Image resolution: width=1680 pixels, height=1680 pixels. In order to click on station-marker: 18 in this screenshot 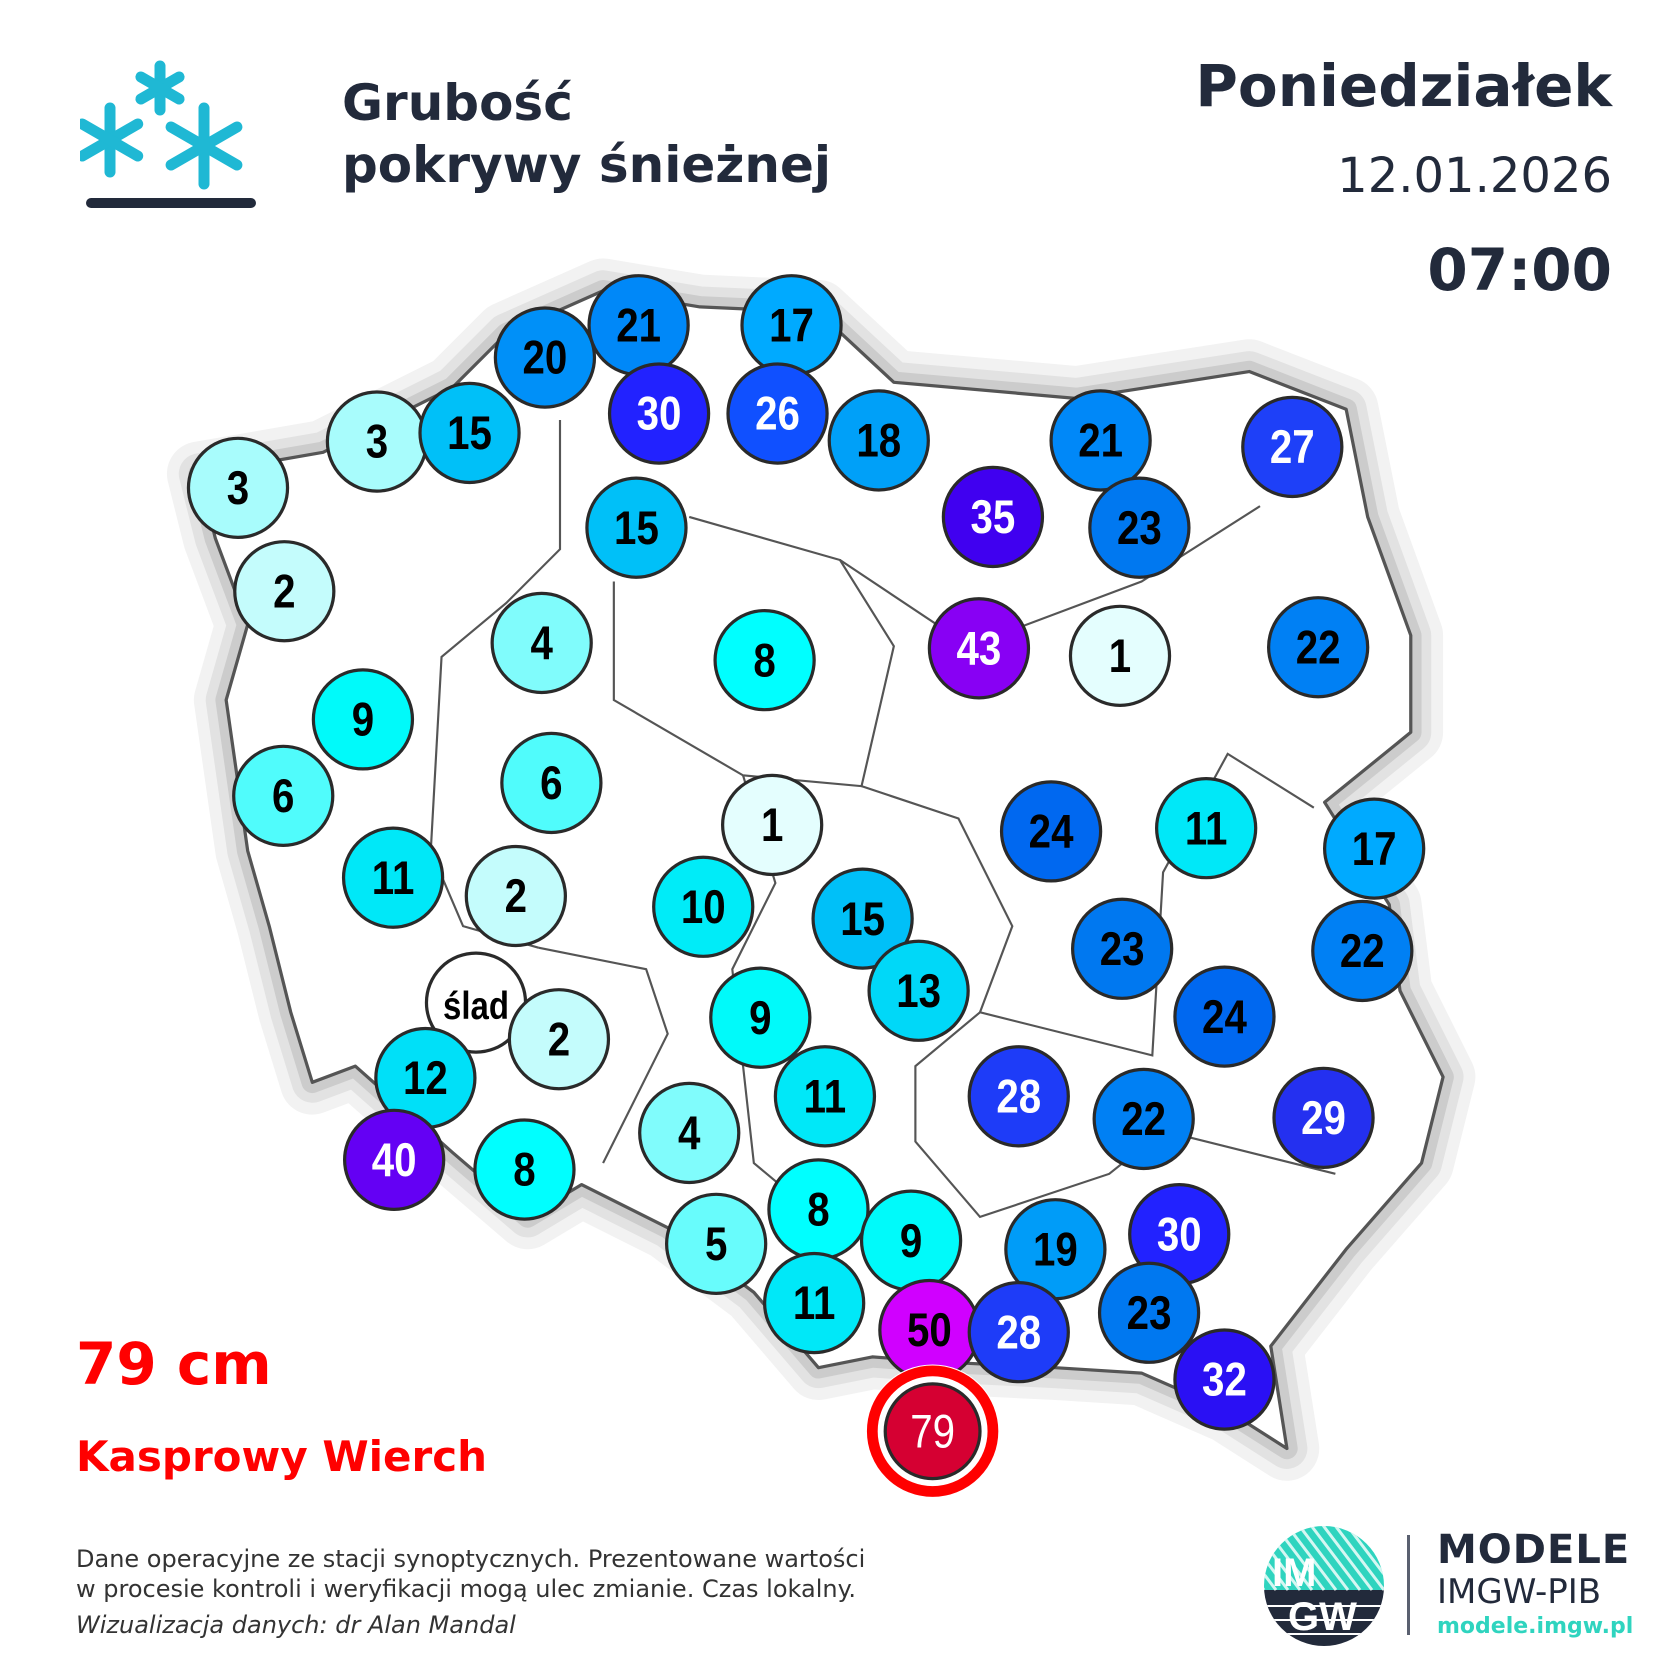, I will do `click(878, 440)`.